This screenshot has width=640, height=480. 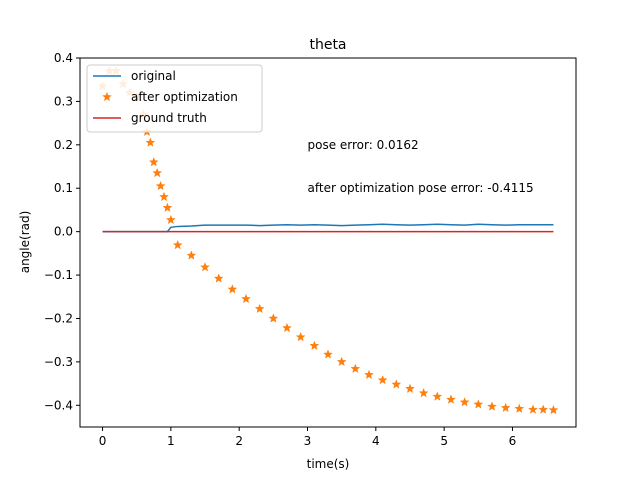 I want to click on legend: original after optimization ground truth, so click(x=174, y=98).